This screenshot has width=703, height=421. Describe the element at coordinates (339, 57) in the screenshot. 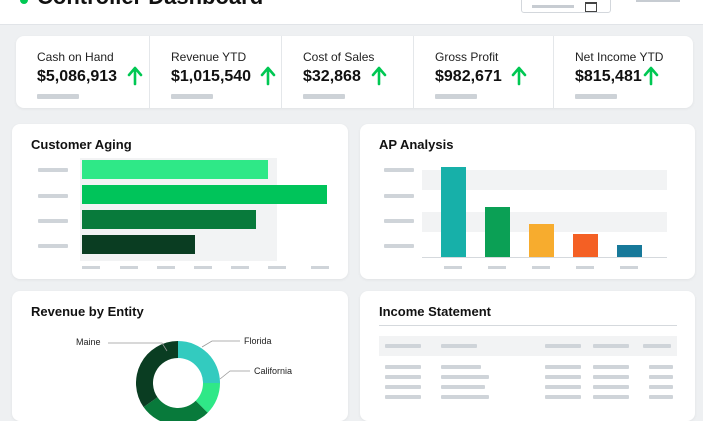

I see `kpi-label: Cost of Sales` at that location.